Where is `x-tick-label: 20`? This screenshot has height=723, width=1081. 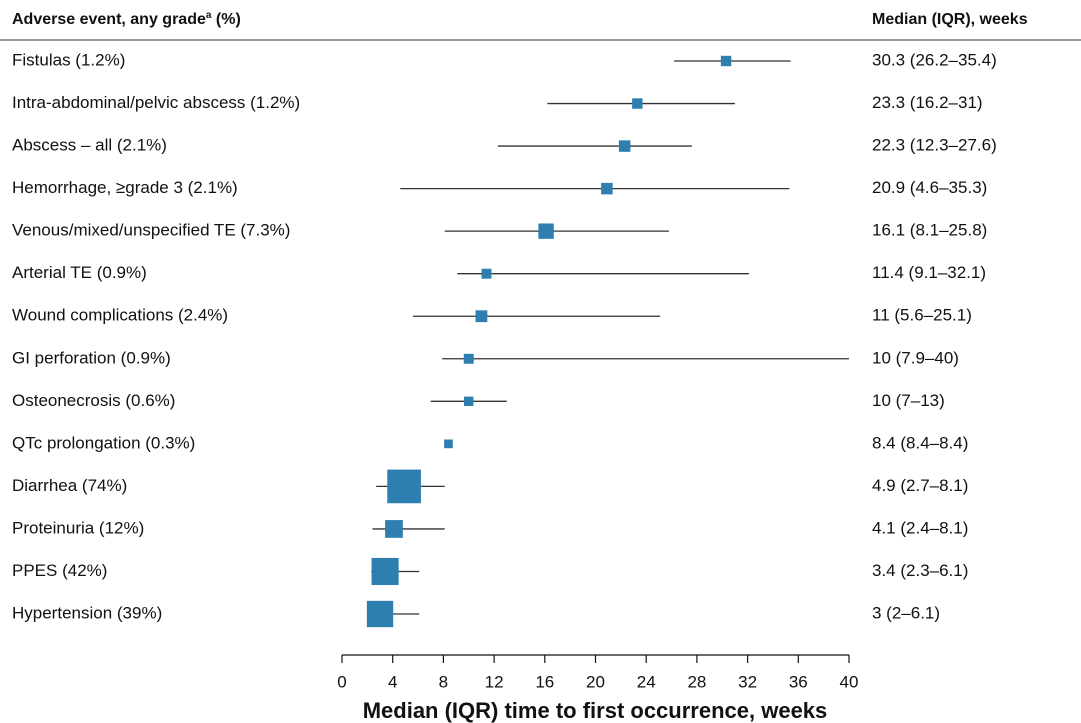
x-tick-label: 20 is located at coordinates (595, 681).